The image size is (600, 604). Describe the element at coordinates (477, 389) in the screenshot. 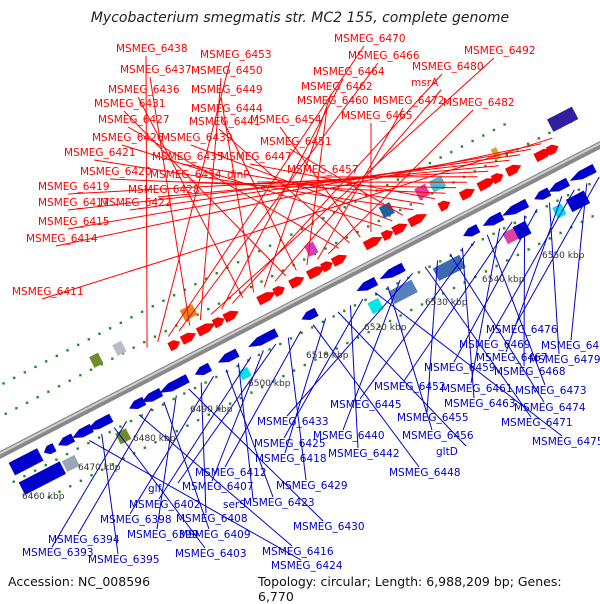

I see `reverse-gene-label: MSMEG_6461` at that location.